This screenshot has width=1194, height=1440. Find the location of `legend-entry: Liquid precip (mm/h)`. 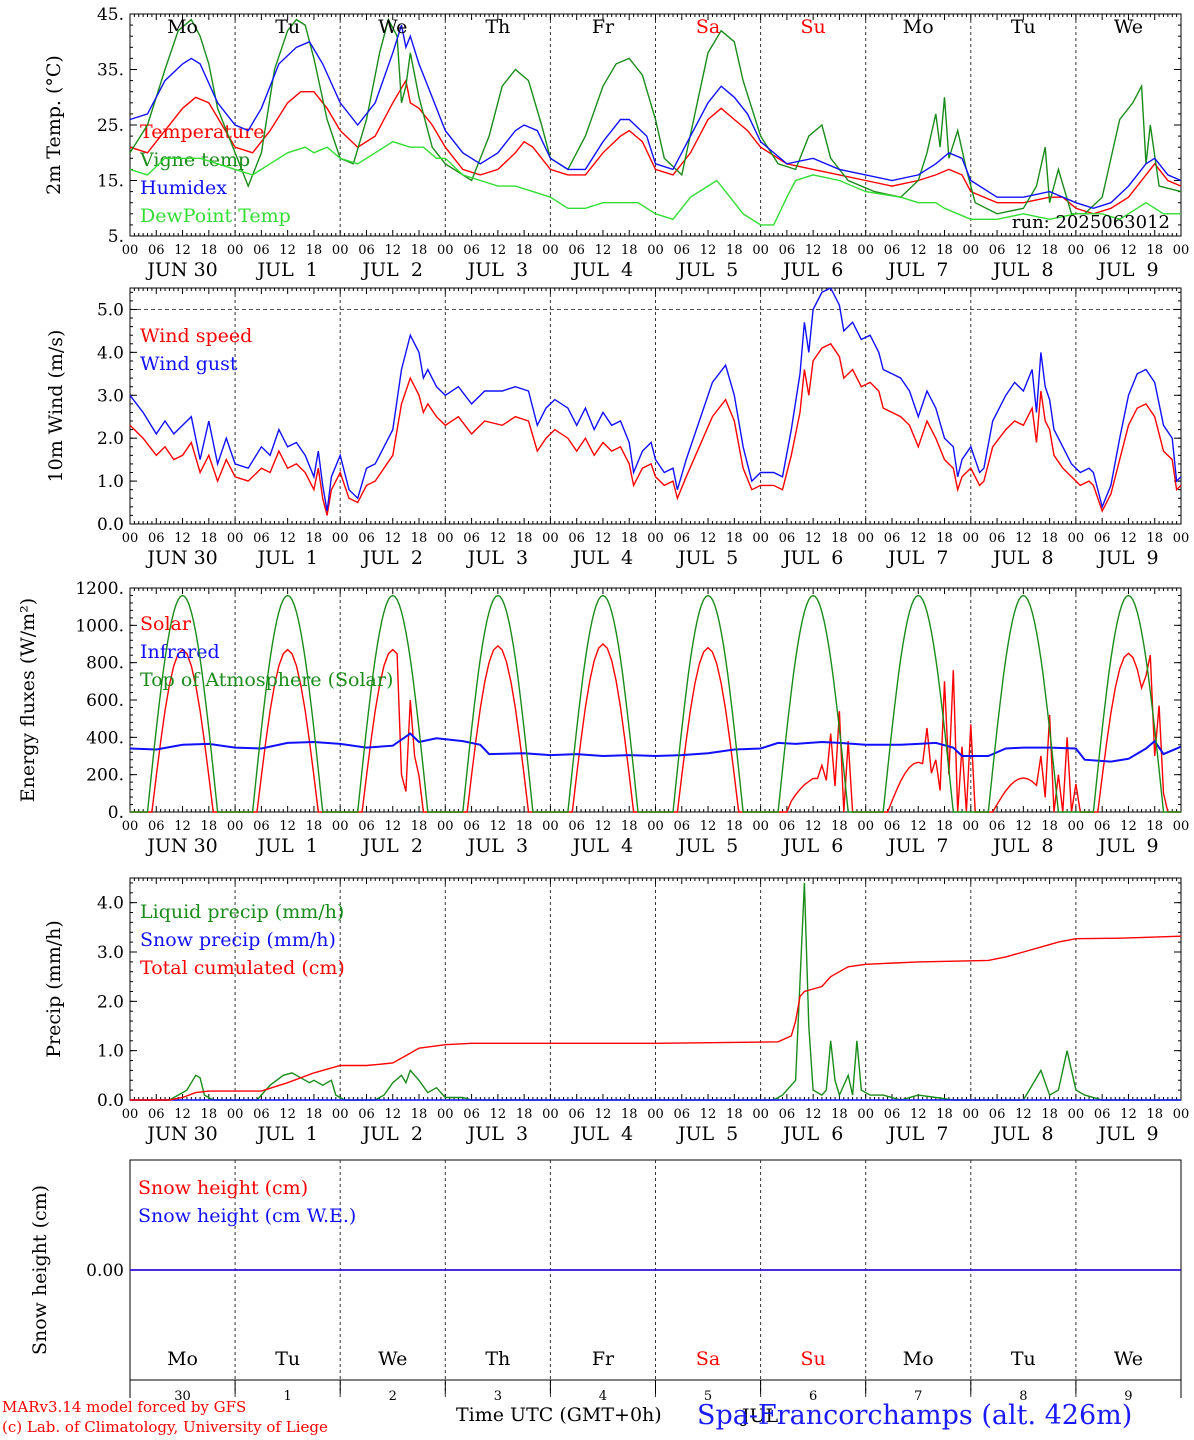

legend-entry: Liquid precip (mm/h) is located at coordinates (242, 912).